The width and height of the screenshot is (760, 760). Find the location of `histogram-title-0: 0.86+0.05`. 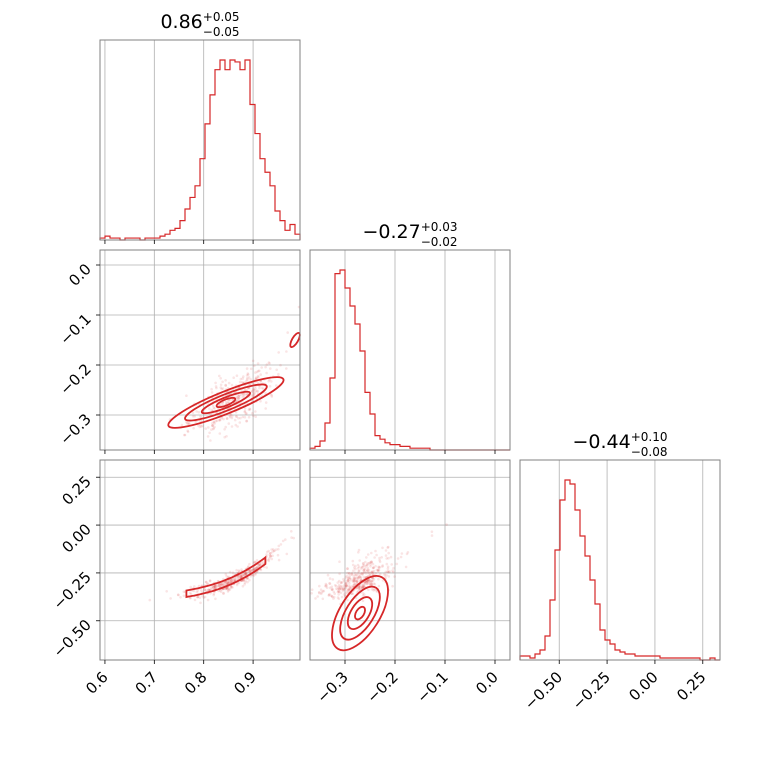

histogram-title-0: 0.86+0.05 is located at coordinates (199, 21).